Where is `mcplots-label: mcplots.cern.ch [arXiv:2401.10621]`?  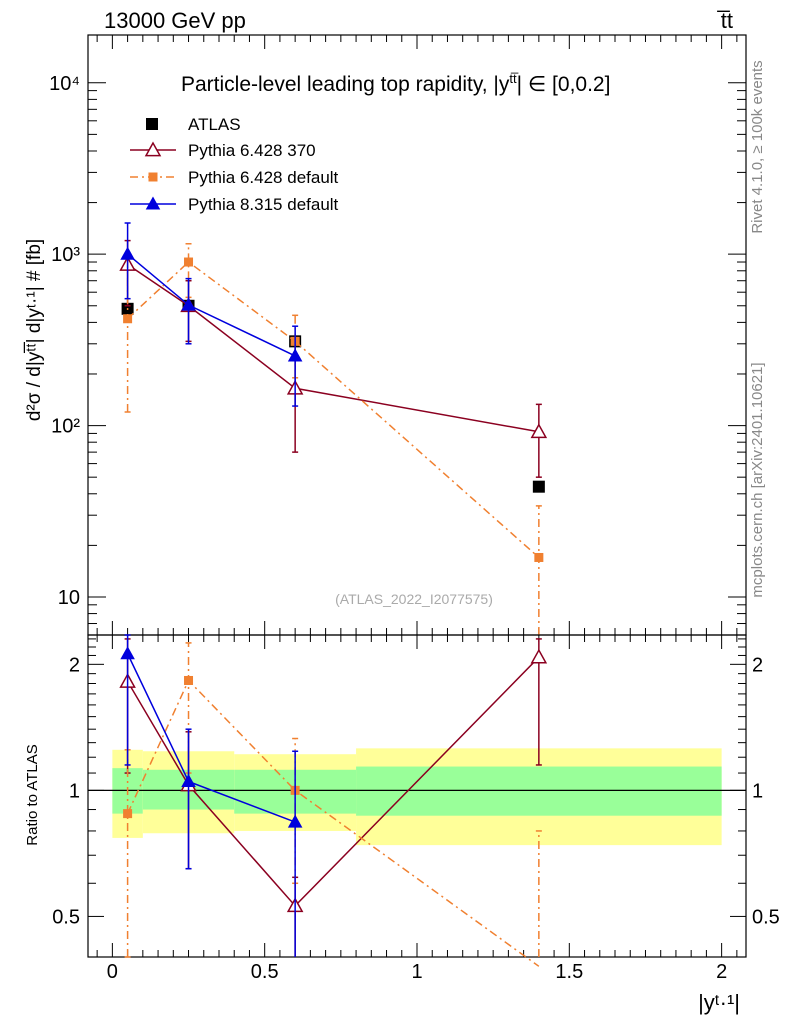 mcplots-label: mcplots.cern.ch [arXiv:2401.10621] is located at coordinates (757, 479).